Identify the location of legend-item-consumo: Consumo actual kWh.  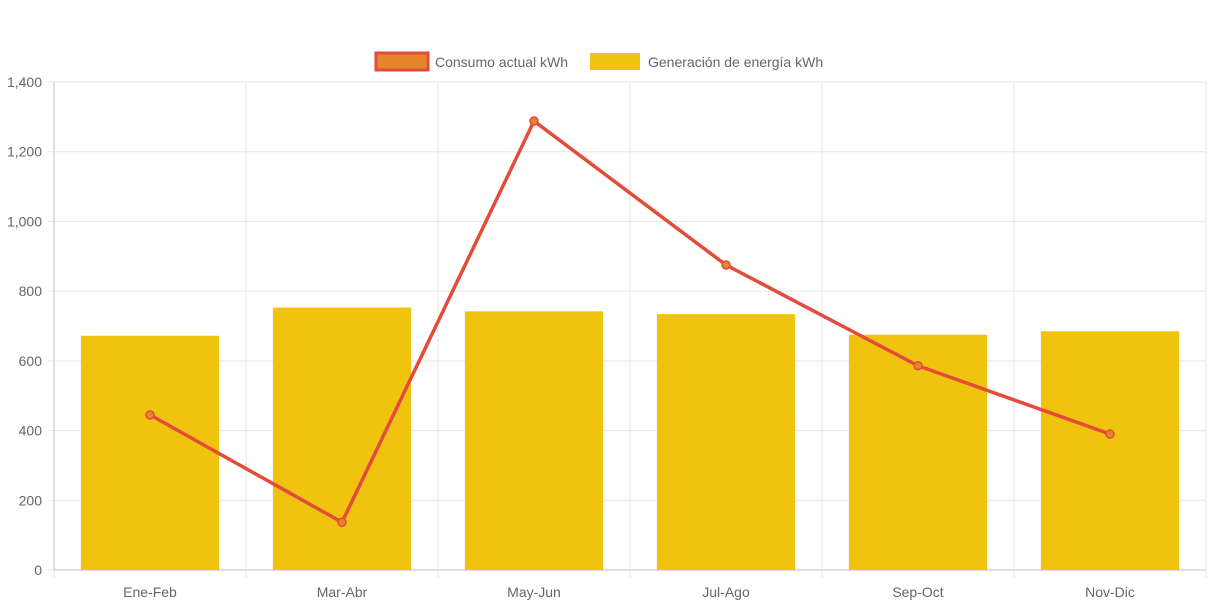
(471, 61).